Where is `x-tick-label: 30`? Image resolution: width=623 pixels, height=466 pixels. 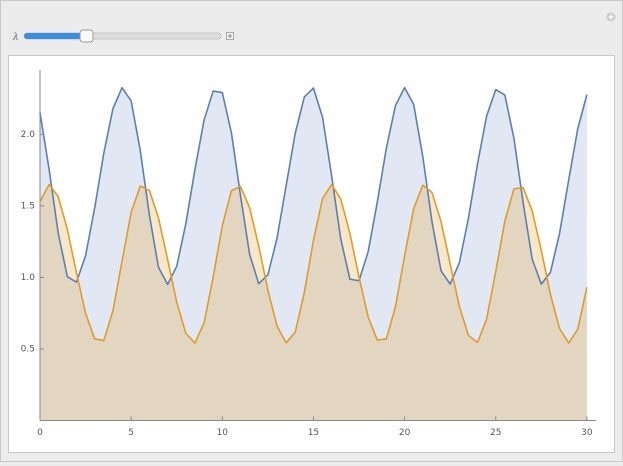 x-tick-label: 30 is located at coordinates (587, 433).